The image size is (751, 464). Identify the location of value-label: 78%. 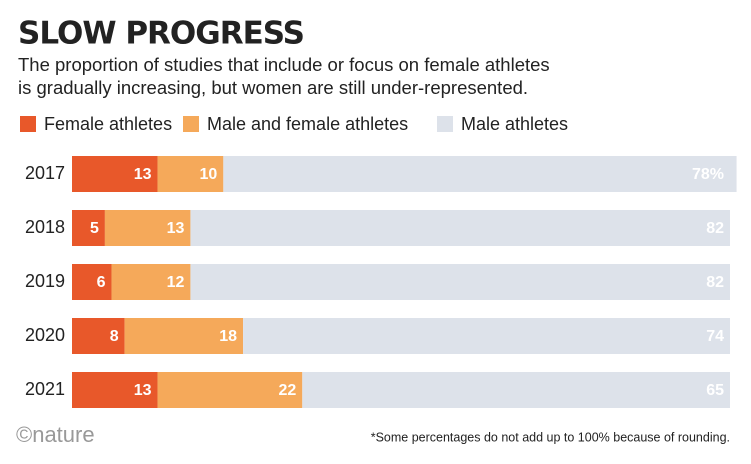
(708, 174).